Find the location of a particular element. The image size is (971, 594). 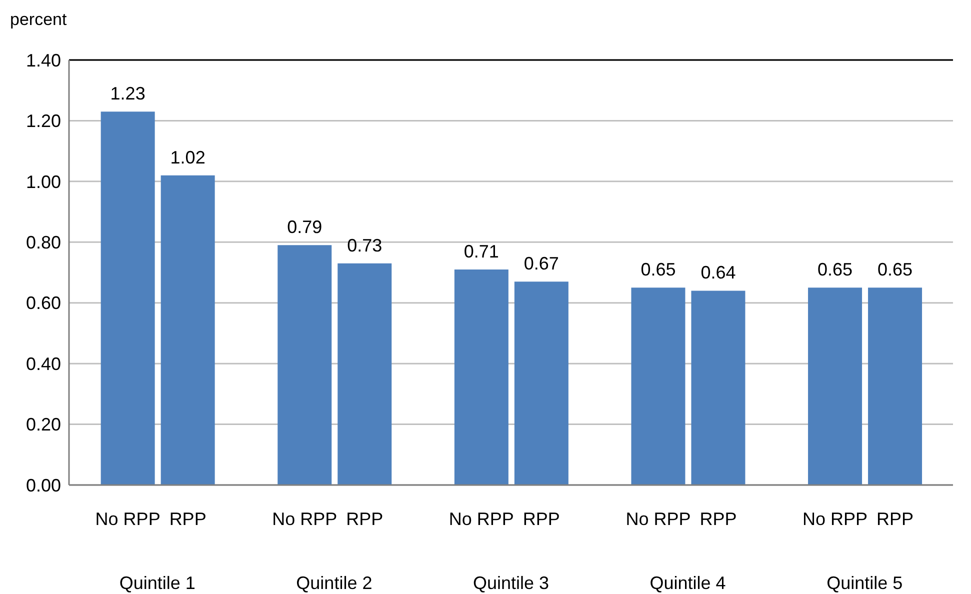

data-label: 0.71 is located at coordinates (481, 251).